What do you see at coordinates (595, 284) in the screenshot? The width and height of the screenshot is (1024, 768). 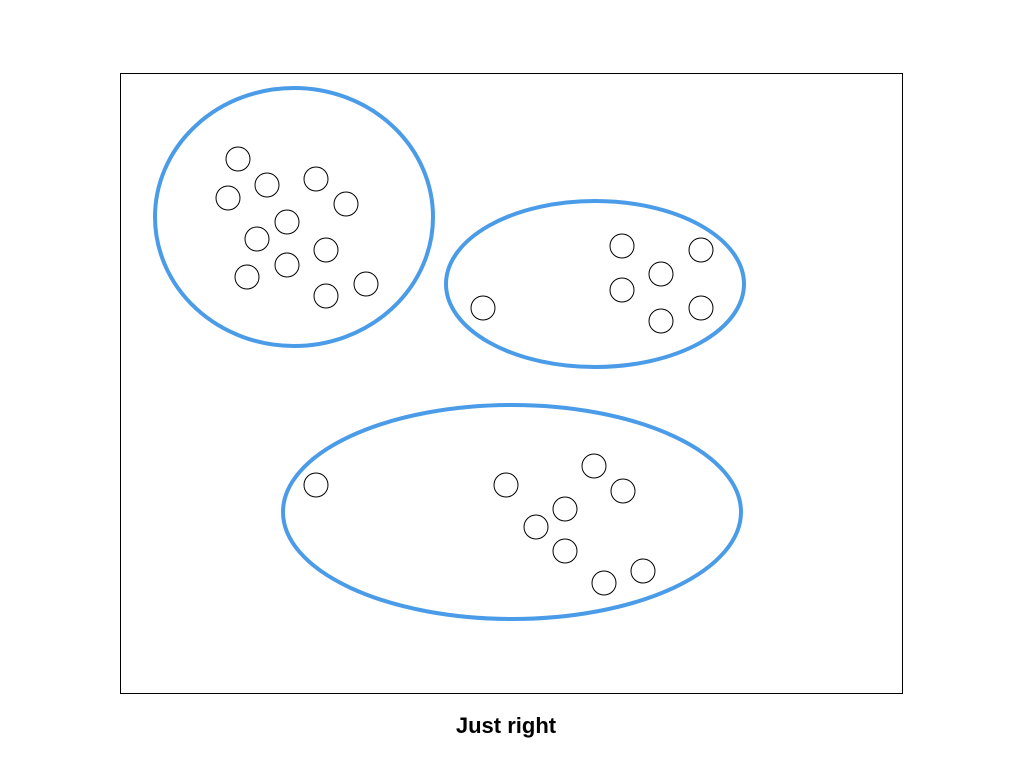 I see `cluster-2-ellipse` at bounding box center [595, 284].